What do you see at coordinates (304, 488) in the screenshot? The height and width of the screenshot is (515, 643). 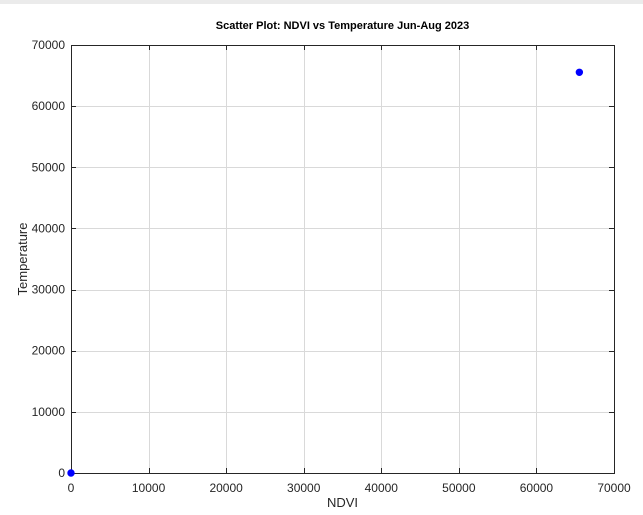 I see `x-tick-label: 30000` at bounding box center [304, 488].